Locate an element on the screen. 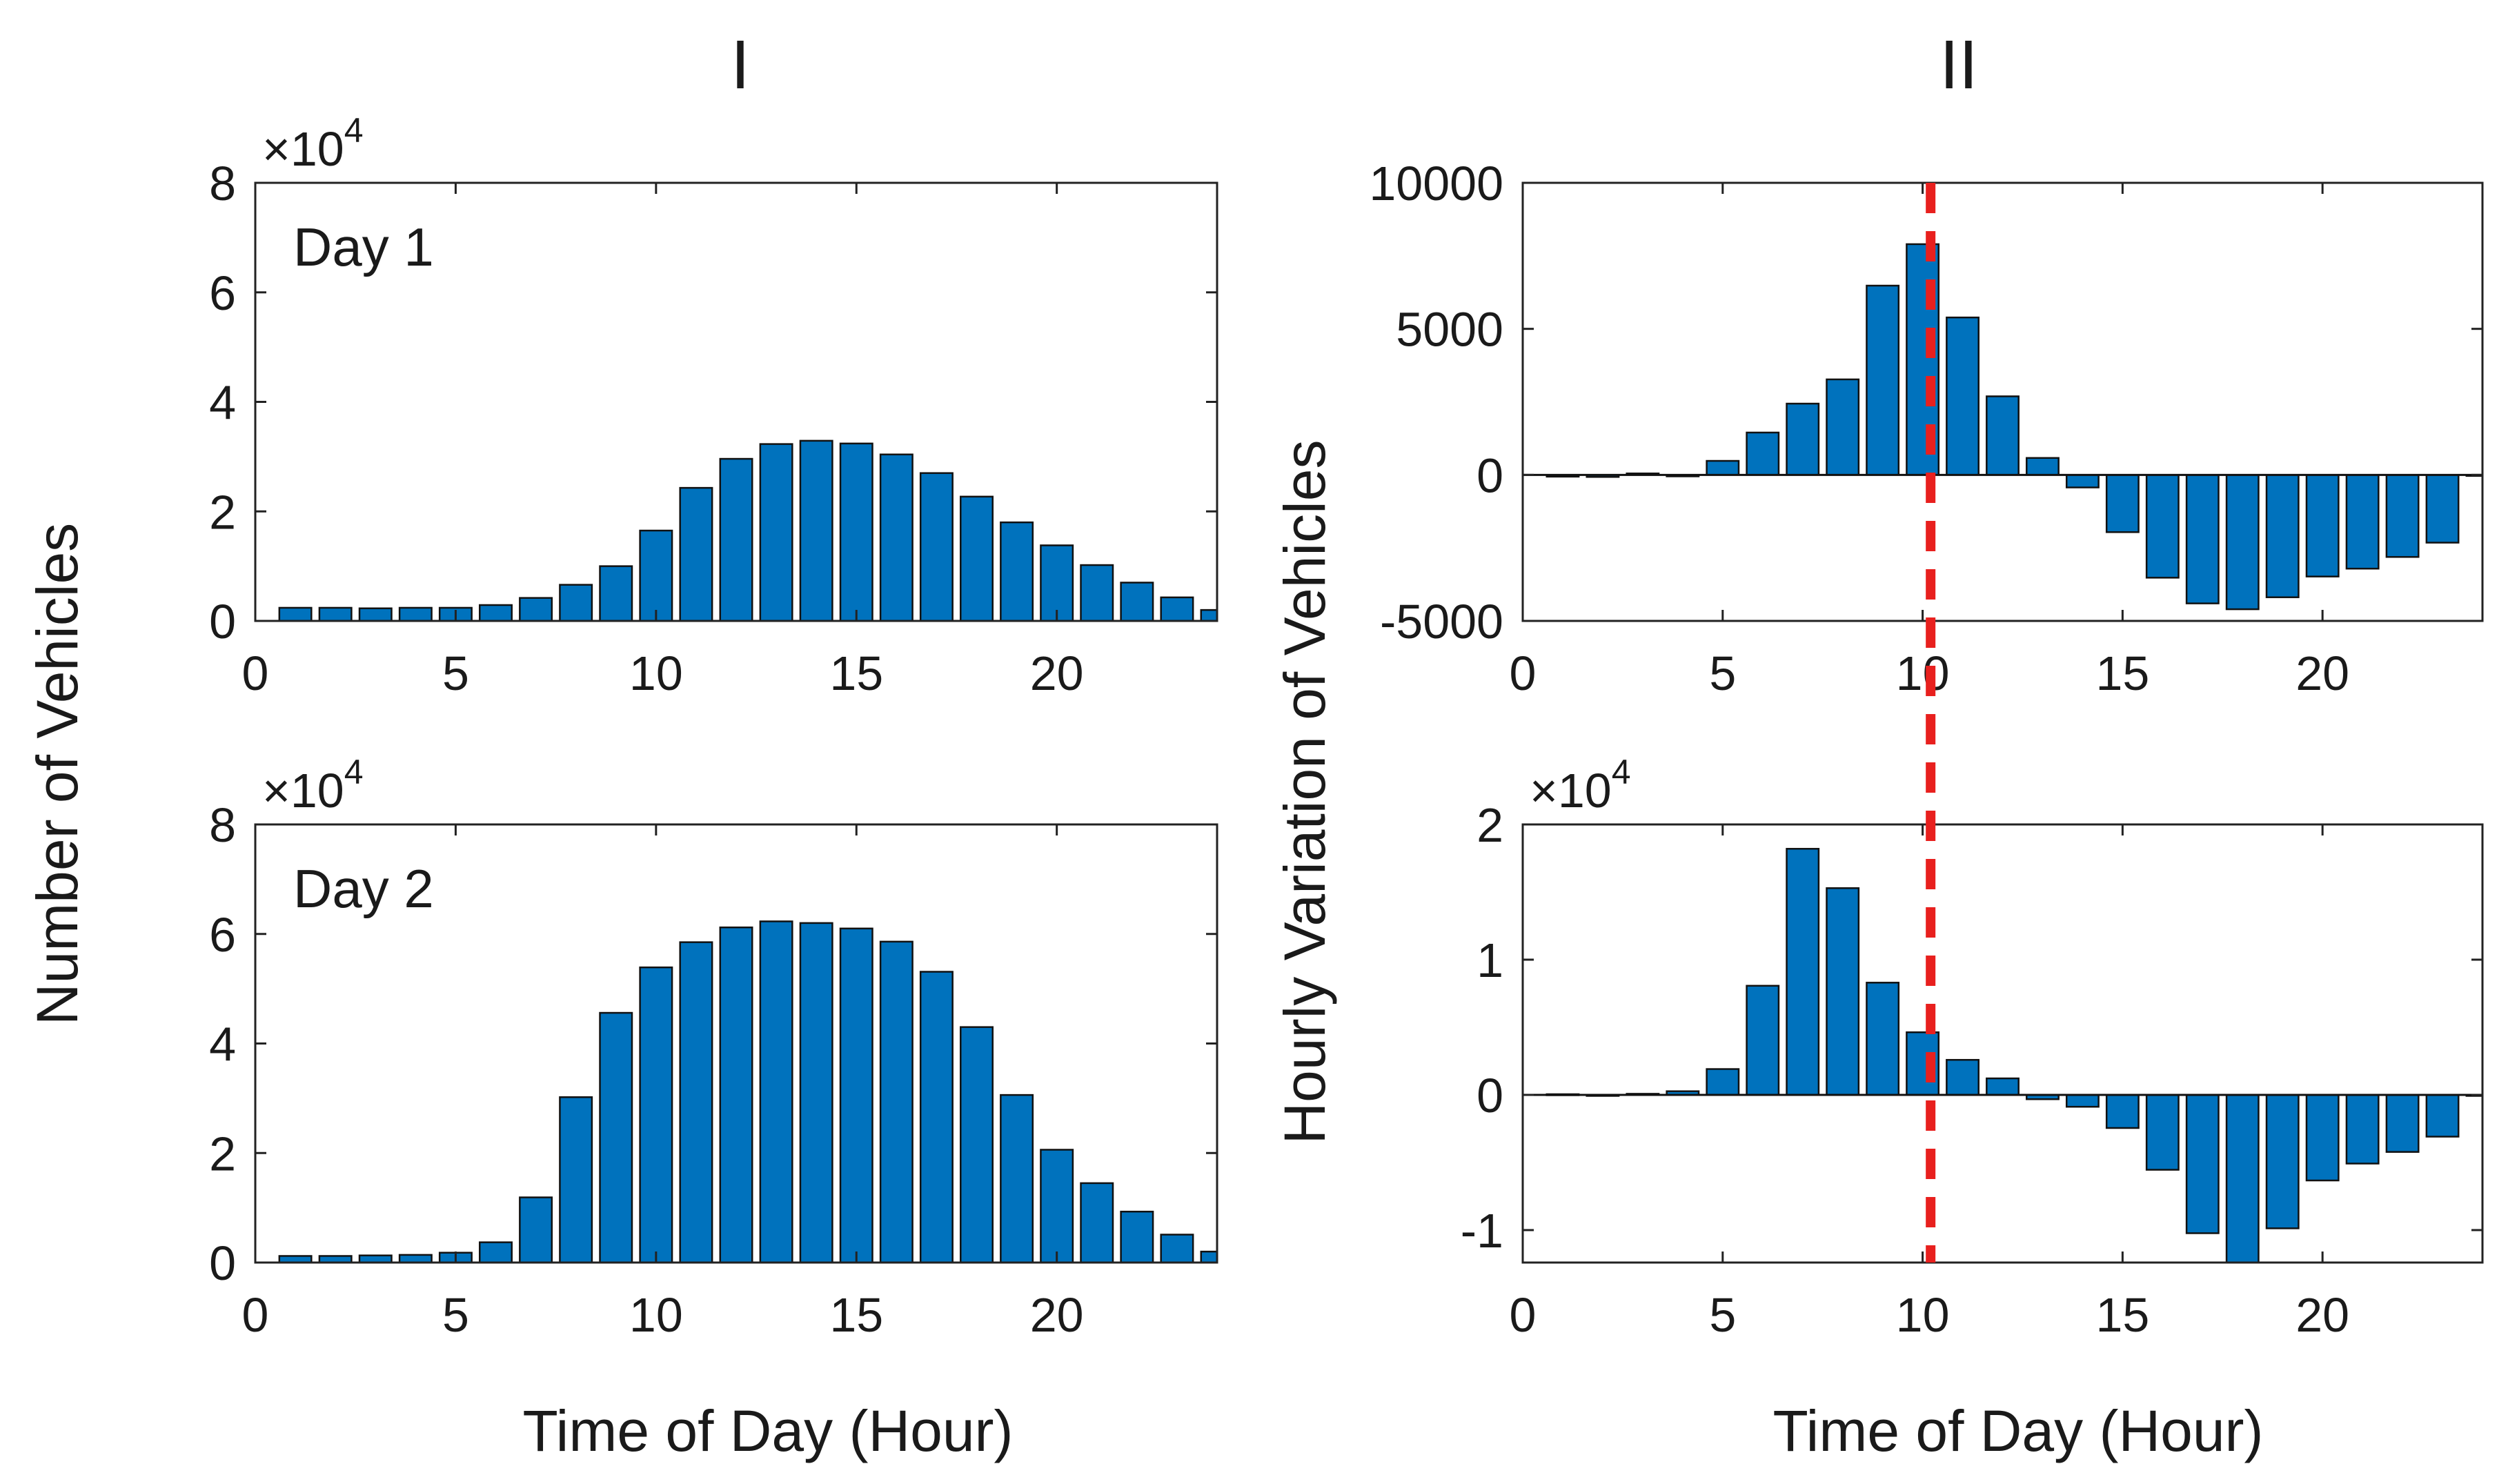 Image resolution: width=2508 pixels, height=1484 pixels. plot-area is located at coordinates (2002, 1043).